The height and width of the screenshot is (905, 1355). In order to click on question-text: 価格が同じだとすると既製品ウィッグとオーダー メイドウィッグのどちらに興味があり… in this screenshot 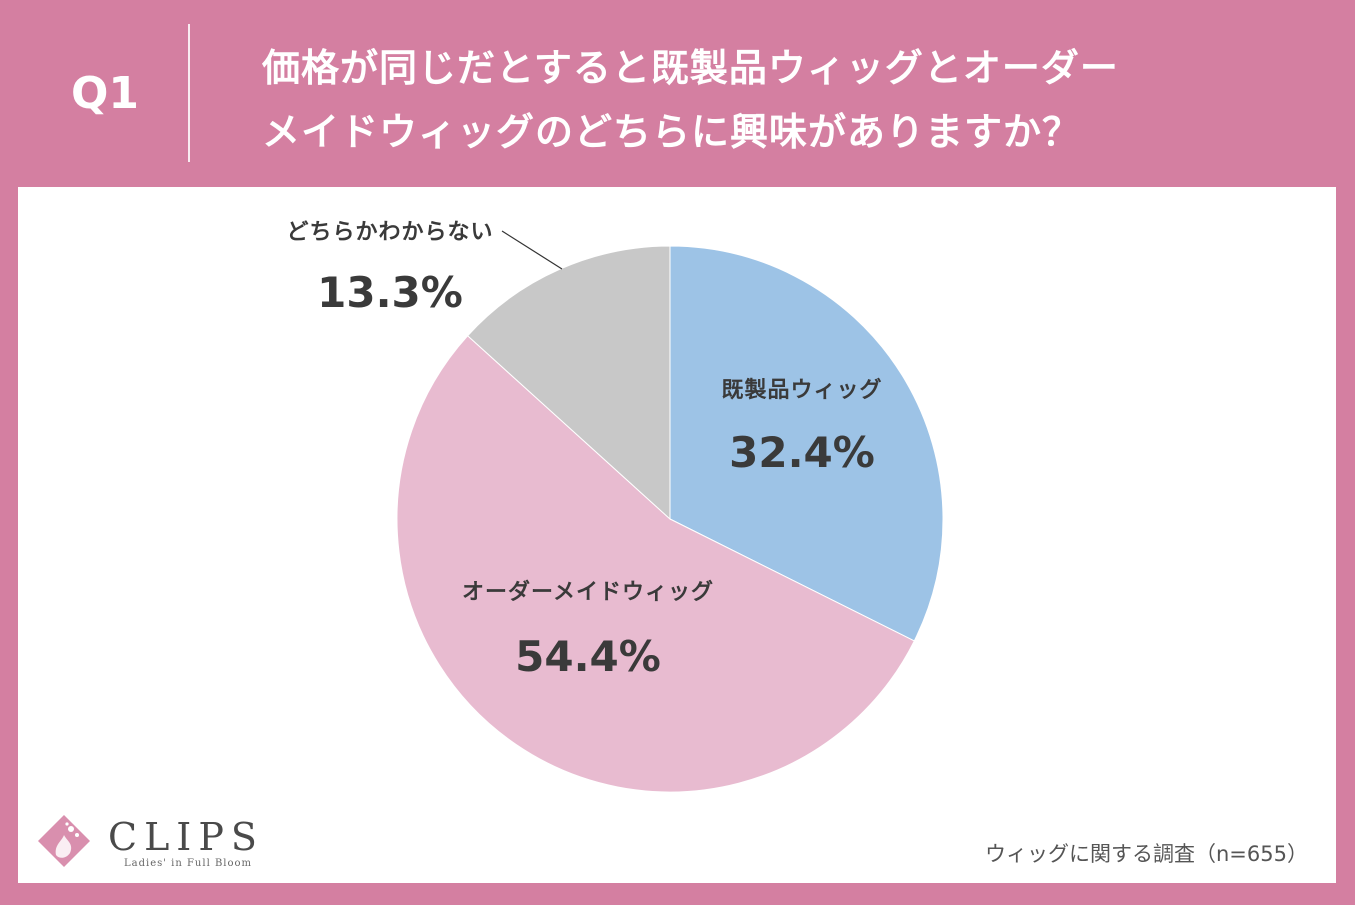, I will do `click(792, 100)`.